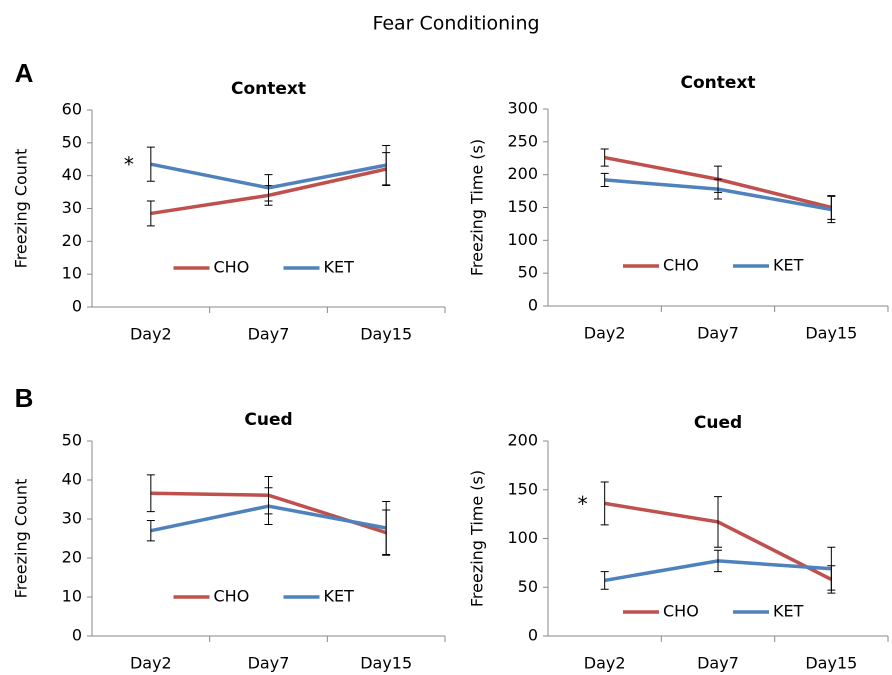  I want to click on y-tick-label: 250, so click(522, 140).